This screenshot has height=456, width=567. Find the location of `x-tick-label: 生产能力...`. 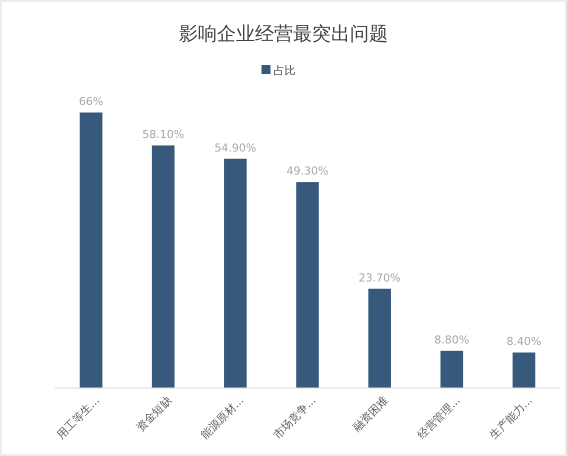

x-tick-label: 生产能力... is located at coordinates (511, 418).